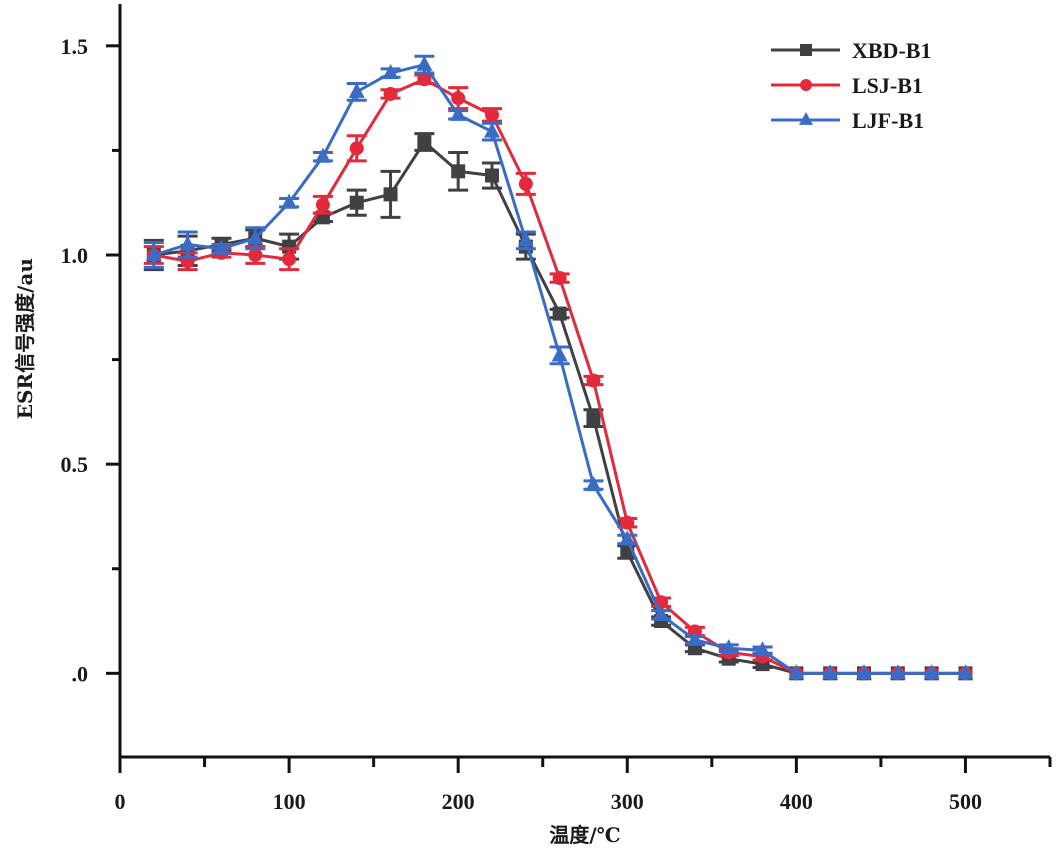 This screenshot has height=855, width=1061. Describe the element at coordinates (80, 673) in the screenshot. I see `y-tick-label: .0` at that location.